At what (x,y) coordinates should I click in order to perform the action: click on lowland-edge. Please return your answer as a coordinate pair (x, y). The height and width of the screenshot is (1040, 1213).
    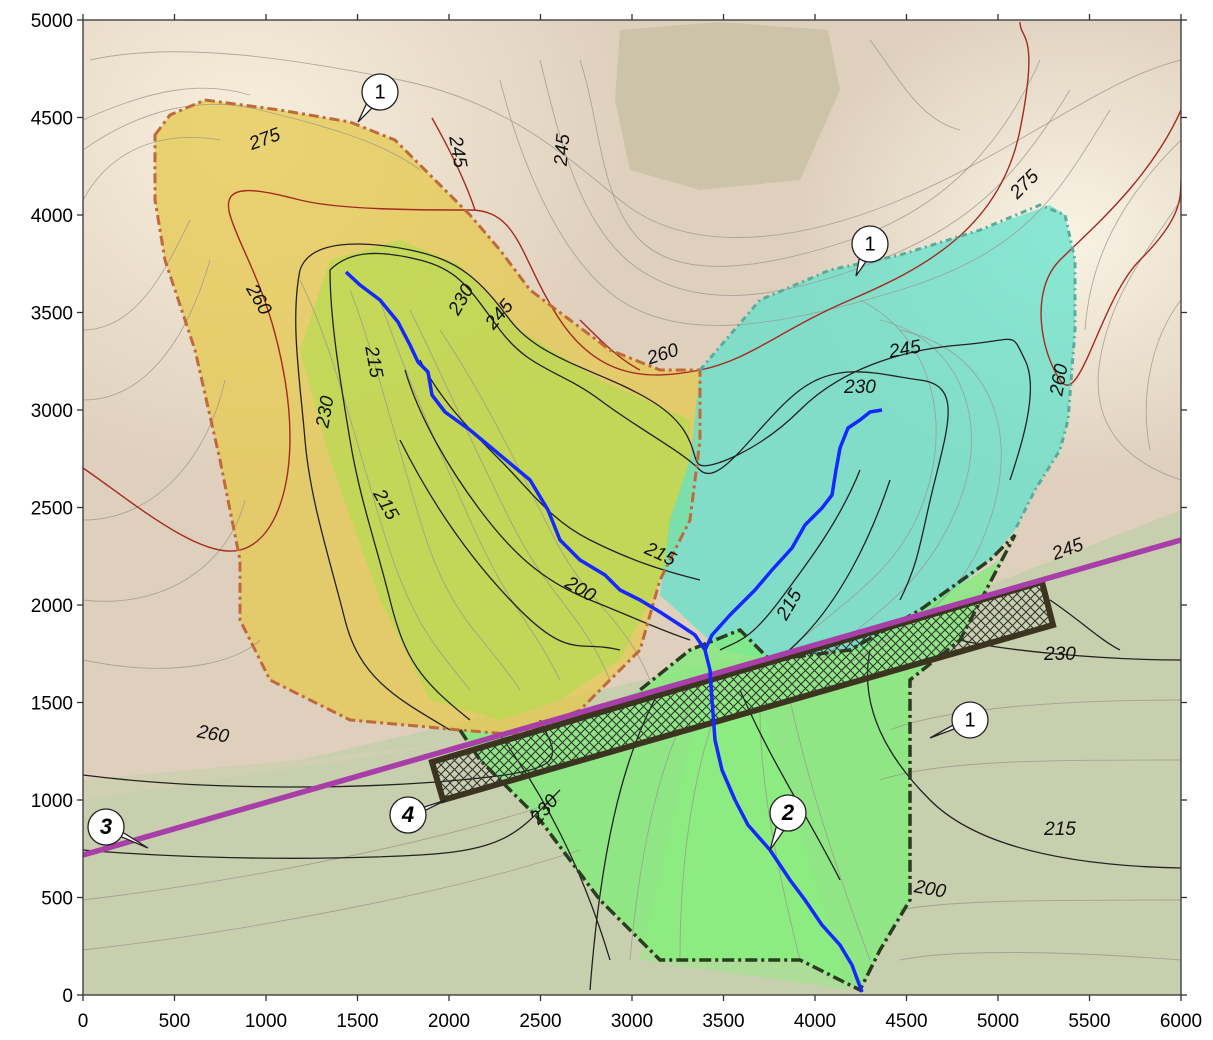
    Looking at the image, I should click on (281, 770).